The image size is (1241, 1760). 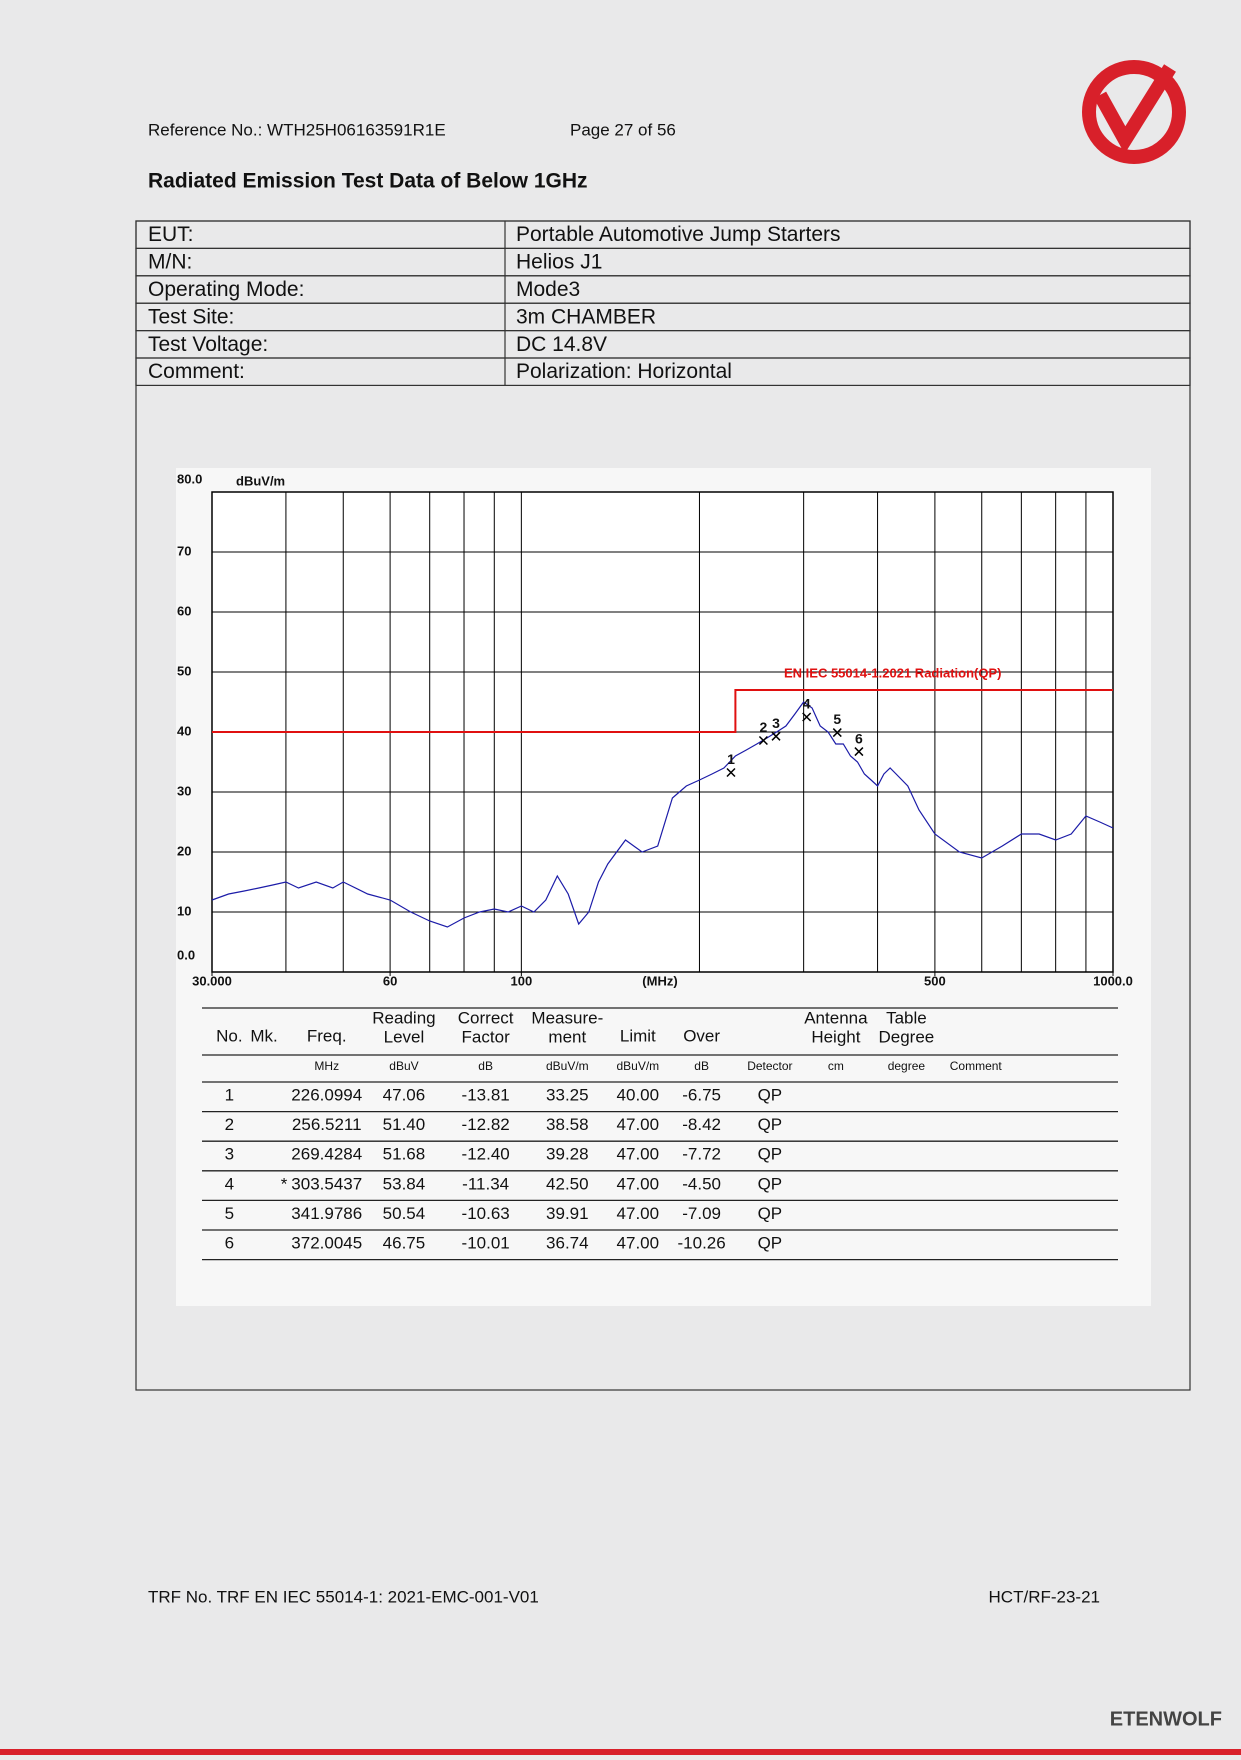 What do you see at coordinates (229, 1242) in the screenshot?
I see `table-cell: 6` at bounding box center [229, 1242].